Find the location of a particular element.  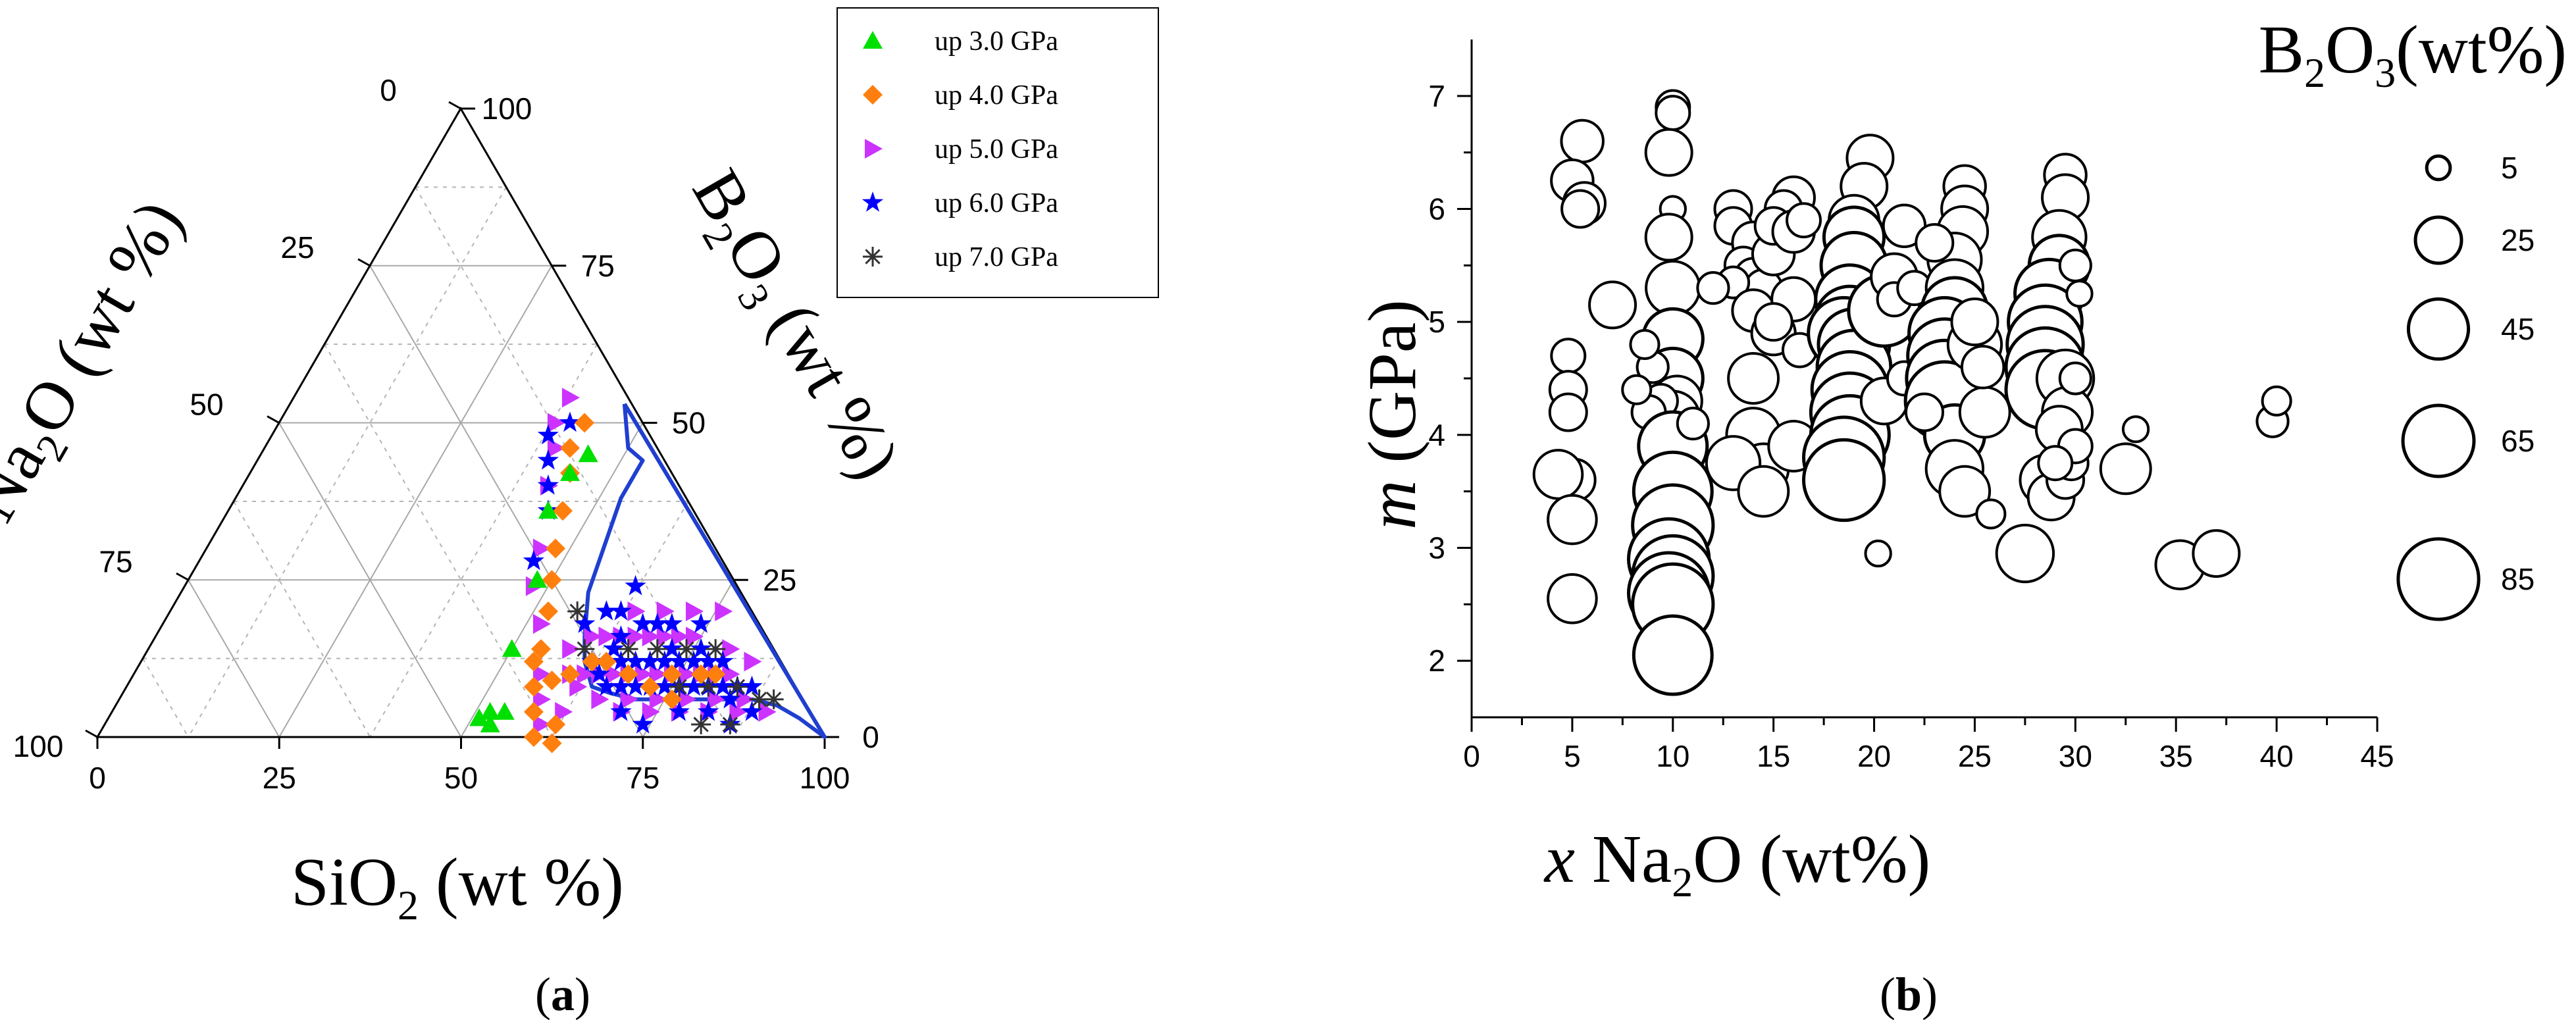

bubble-legend-label: 65 is located at coordinates (2518, 441).